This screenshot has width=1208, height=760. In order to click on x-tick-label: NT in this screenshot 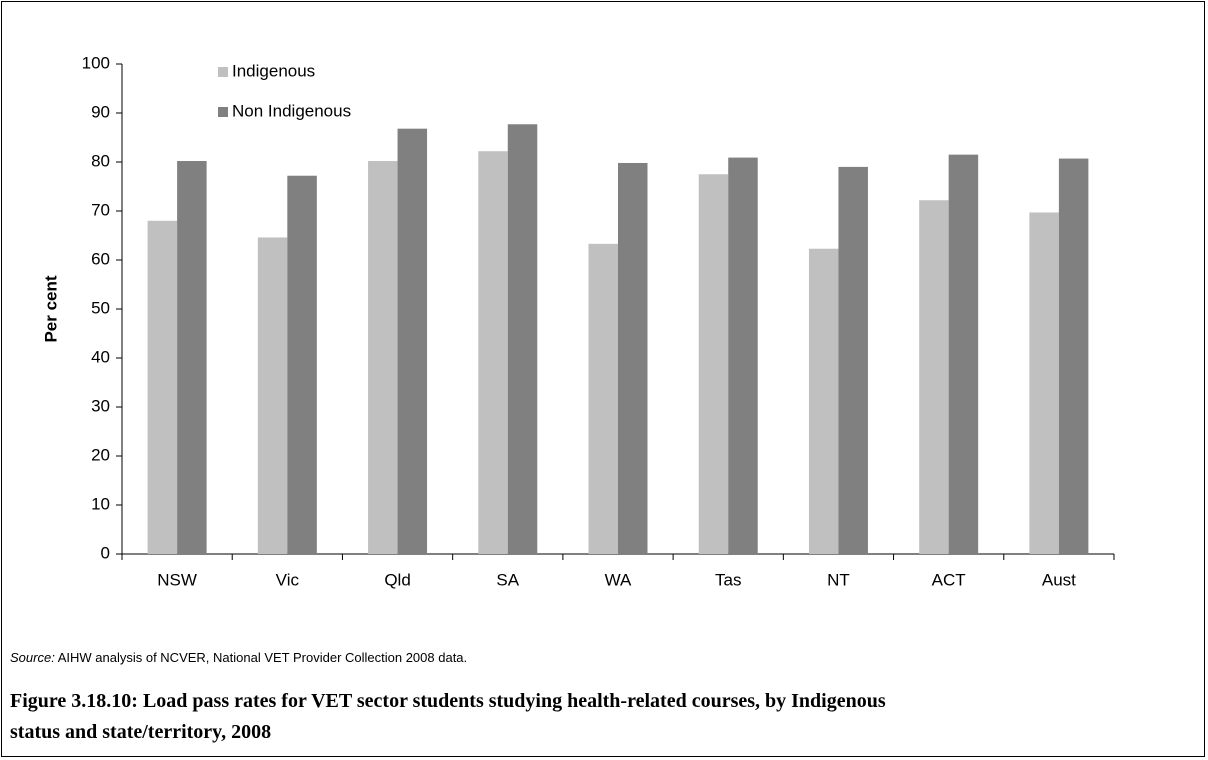, I will do `click(838, 579)`.